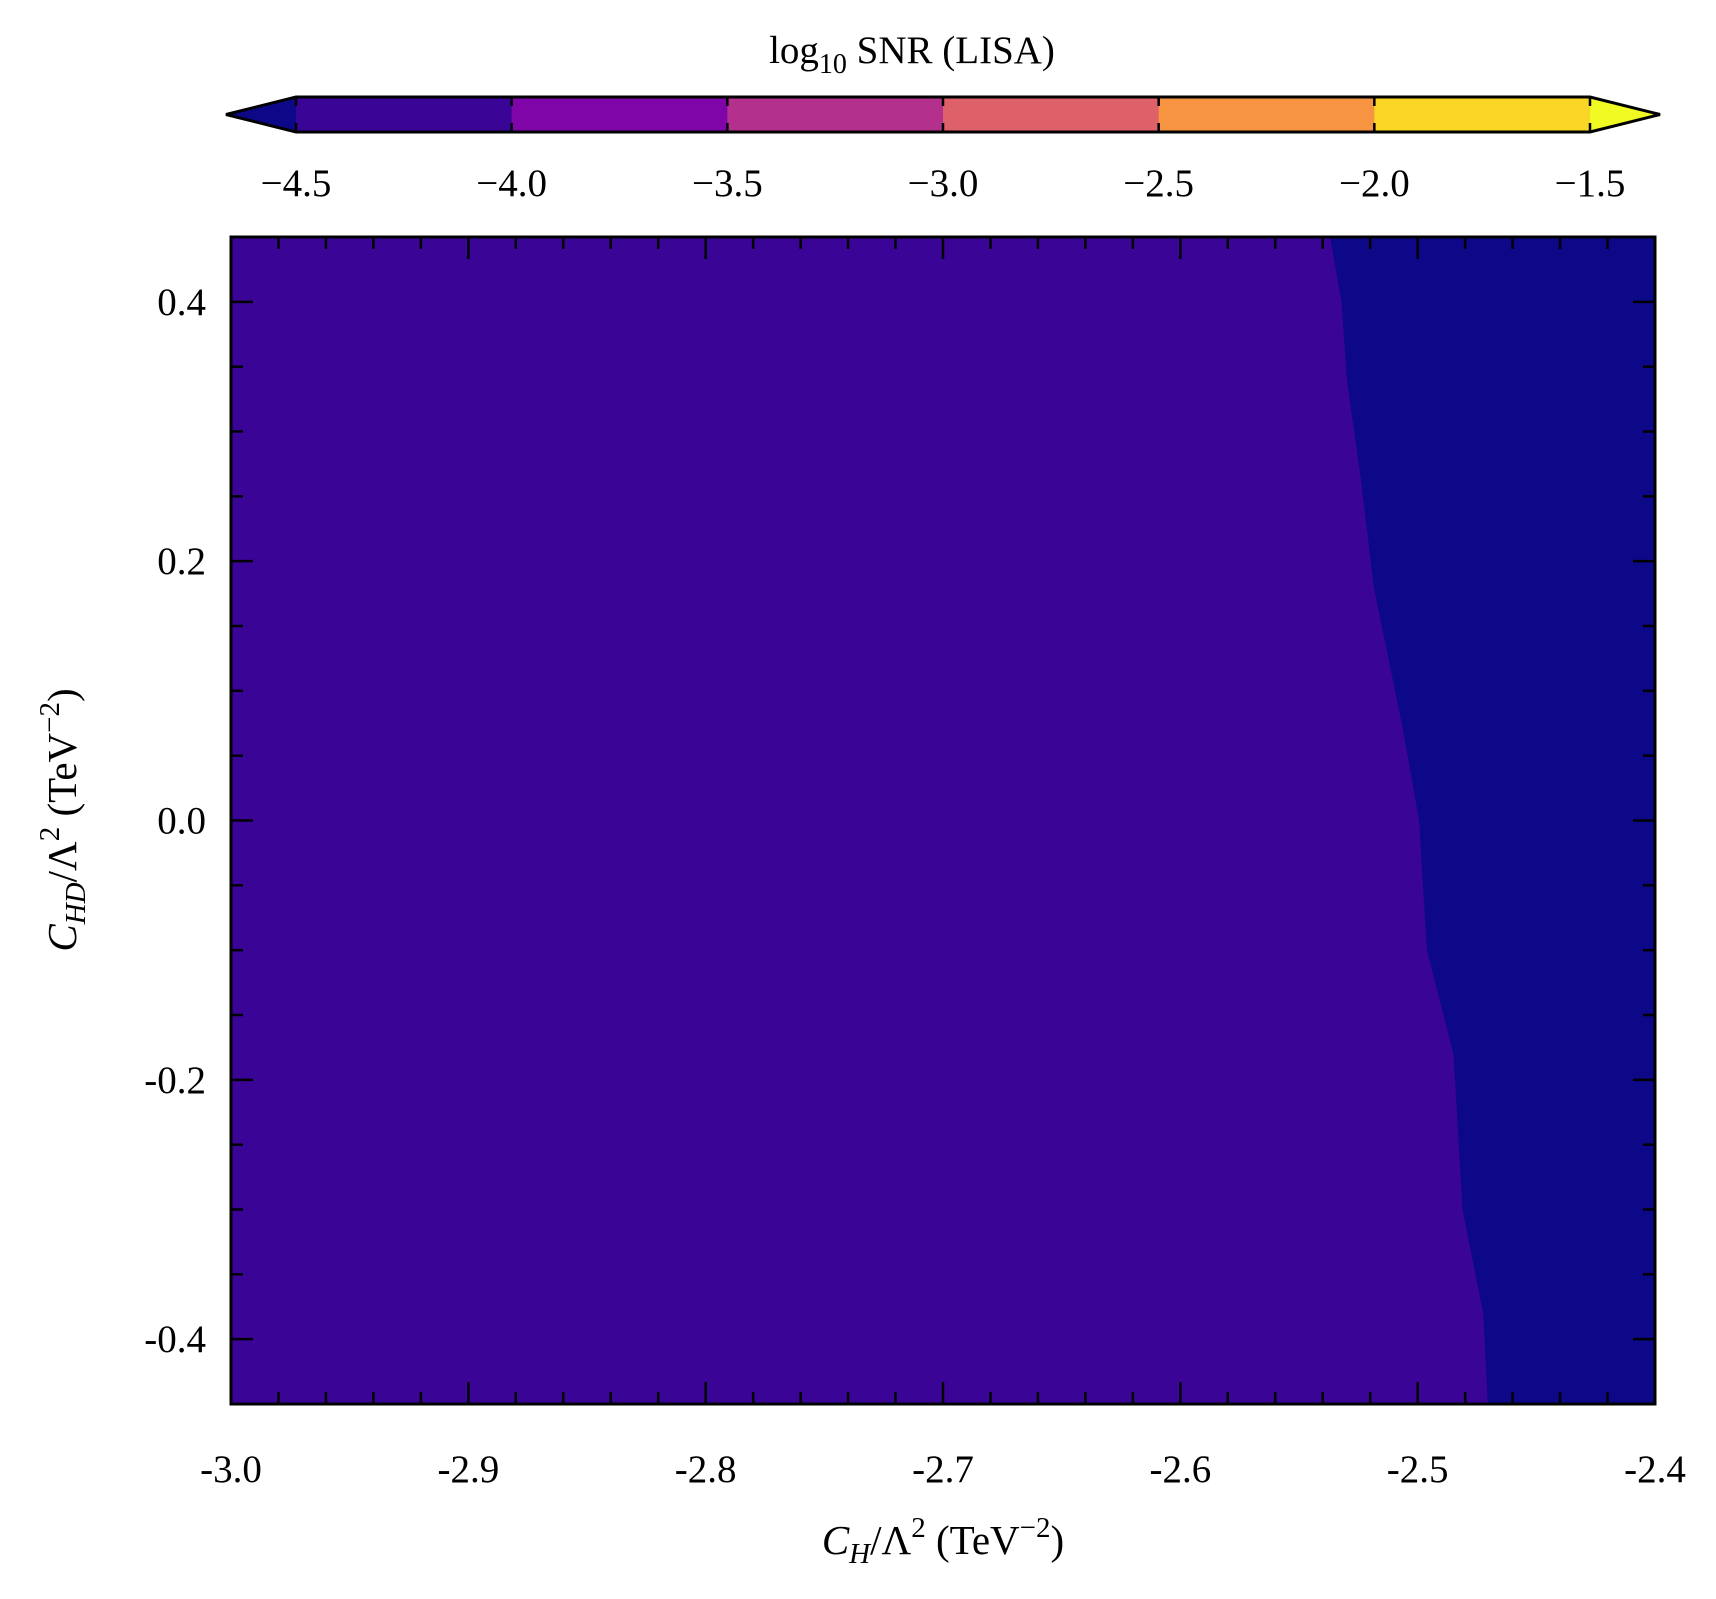 The width and height of the screenshot is (1716, 1599). Describe the element at coordinates (1625, 114) in the screenshot. I see `colorbar-over-arrow` at that location.